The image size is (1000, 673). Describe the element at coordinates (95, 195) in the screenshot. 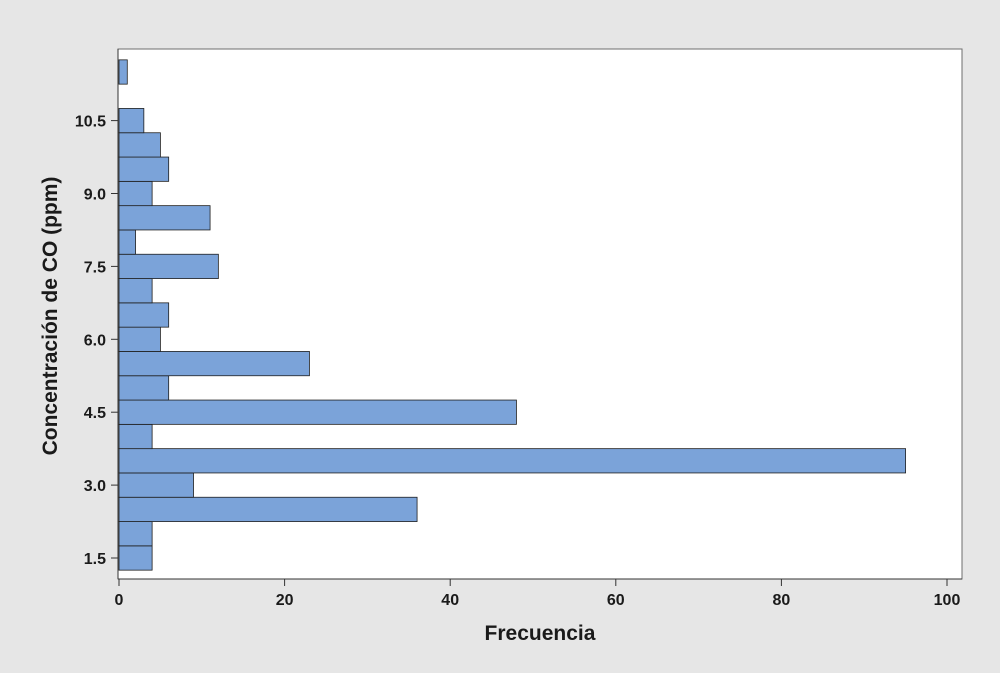

I see `y-tick-label-5: 9.0` at that location.